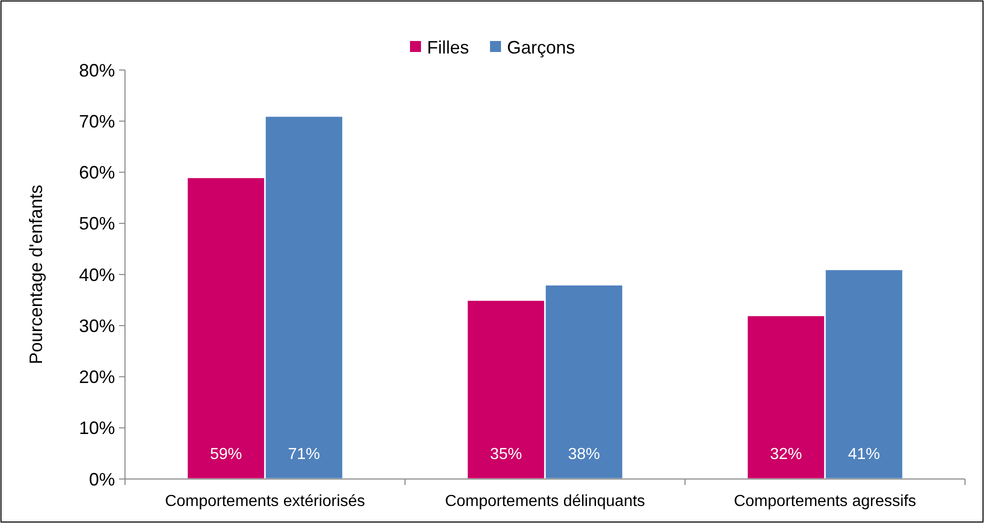 The height and width of the screenshot is (523, 984). Describe the element at coordinates (96, 428) in the screenshot. I see `y-tick-label: 10%` at that location.